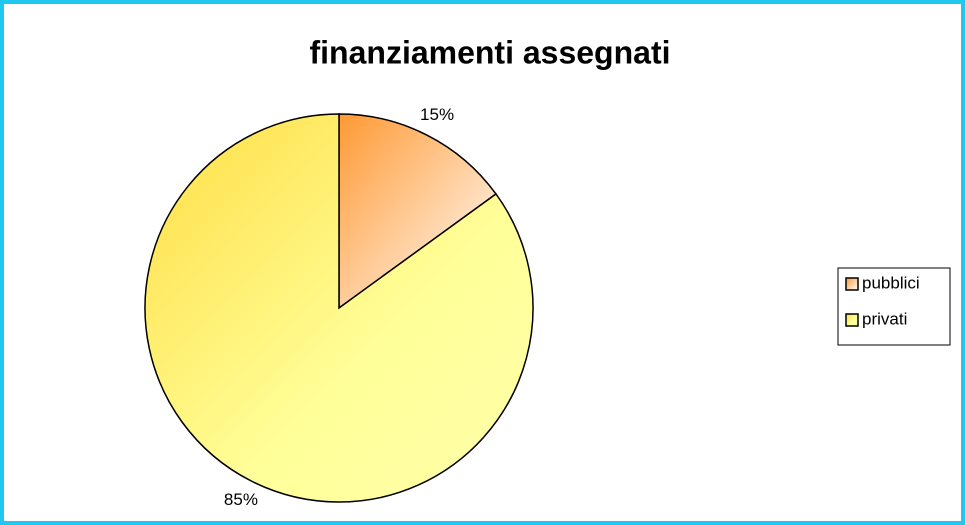  What do you see at coordinates (417, 211) in the screenshot?
I see `pie-slice` at bounding box center [417, 211].